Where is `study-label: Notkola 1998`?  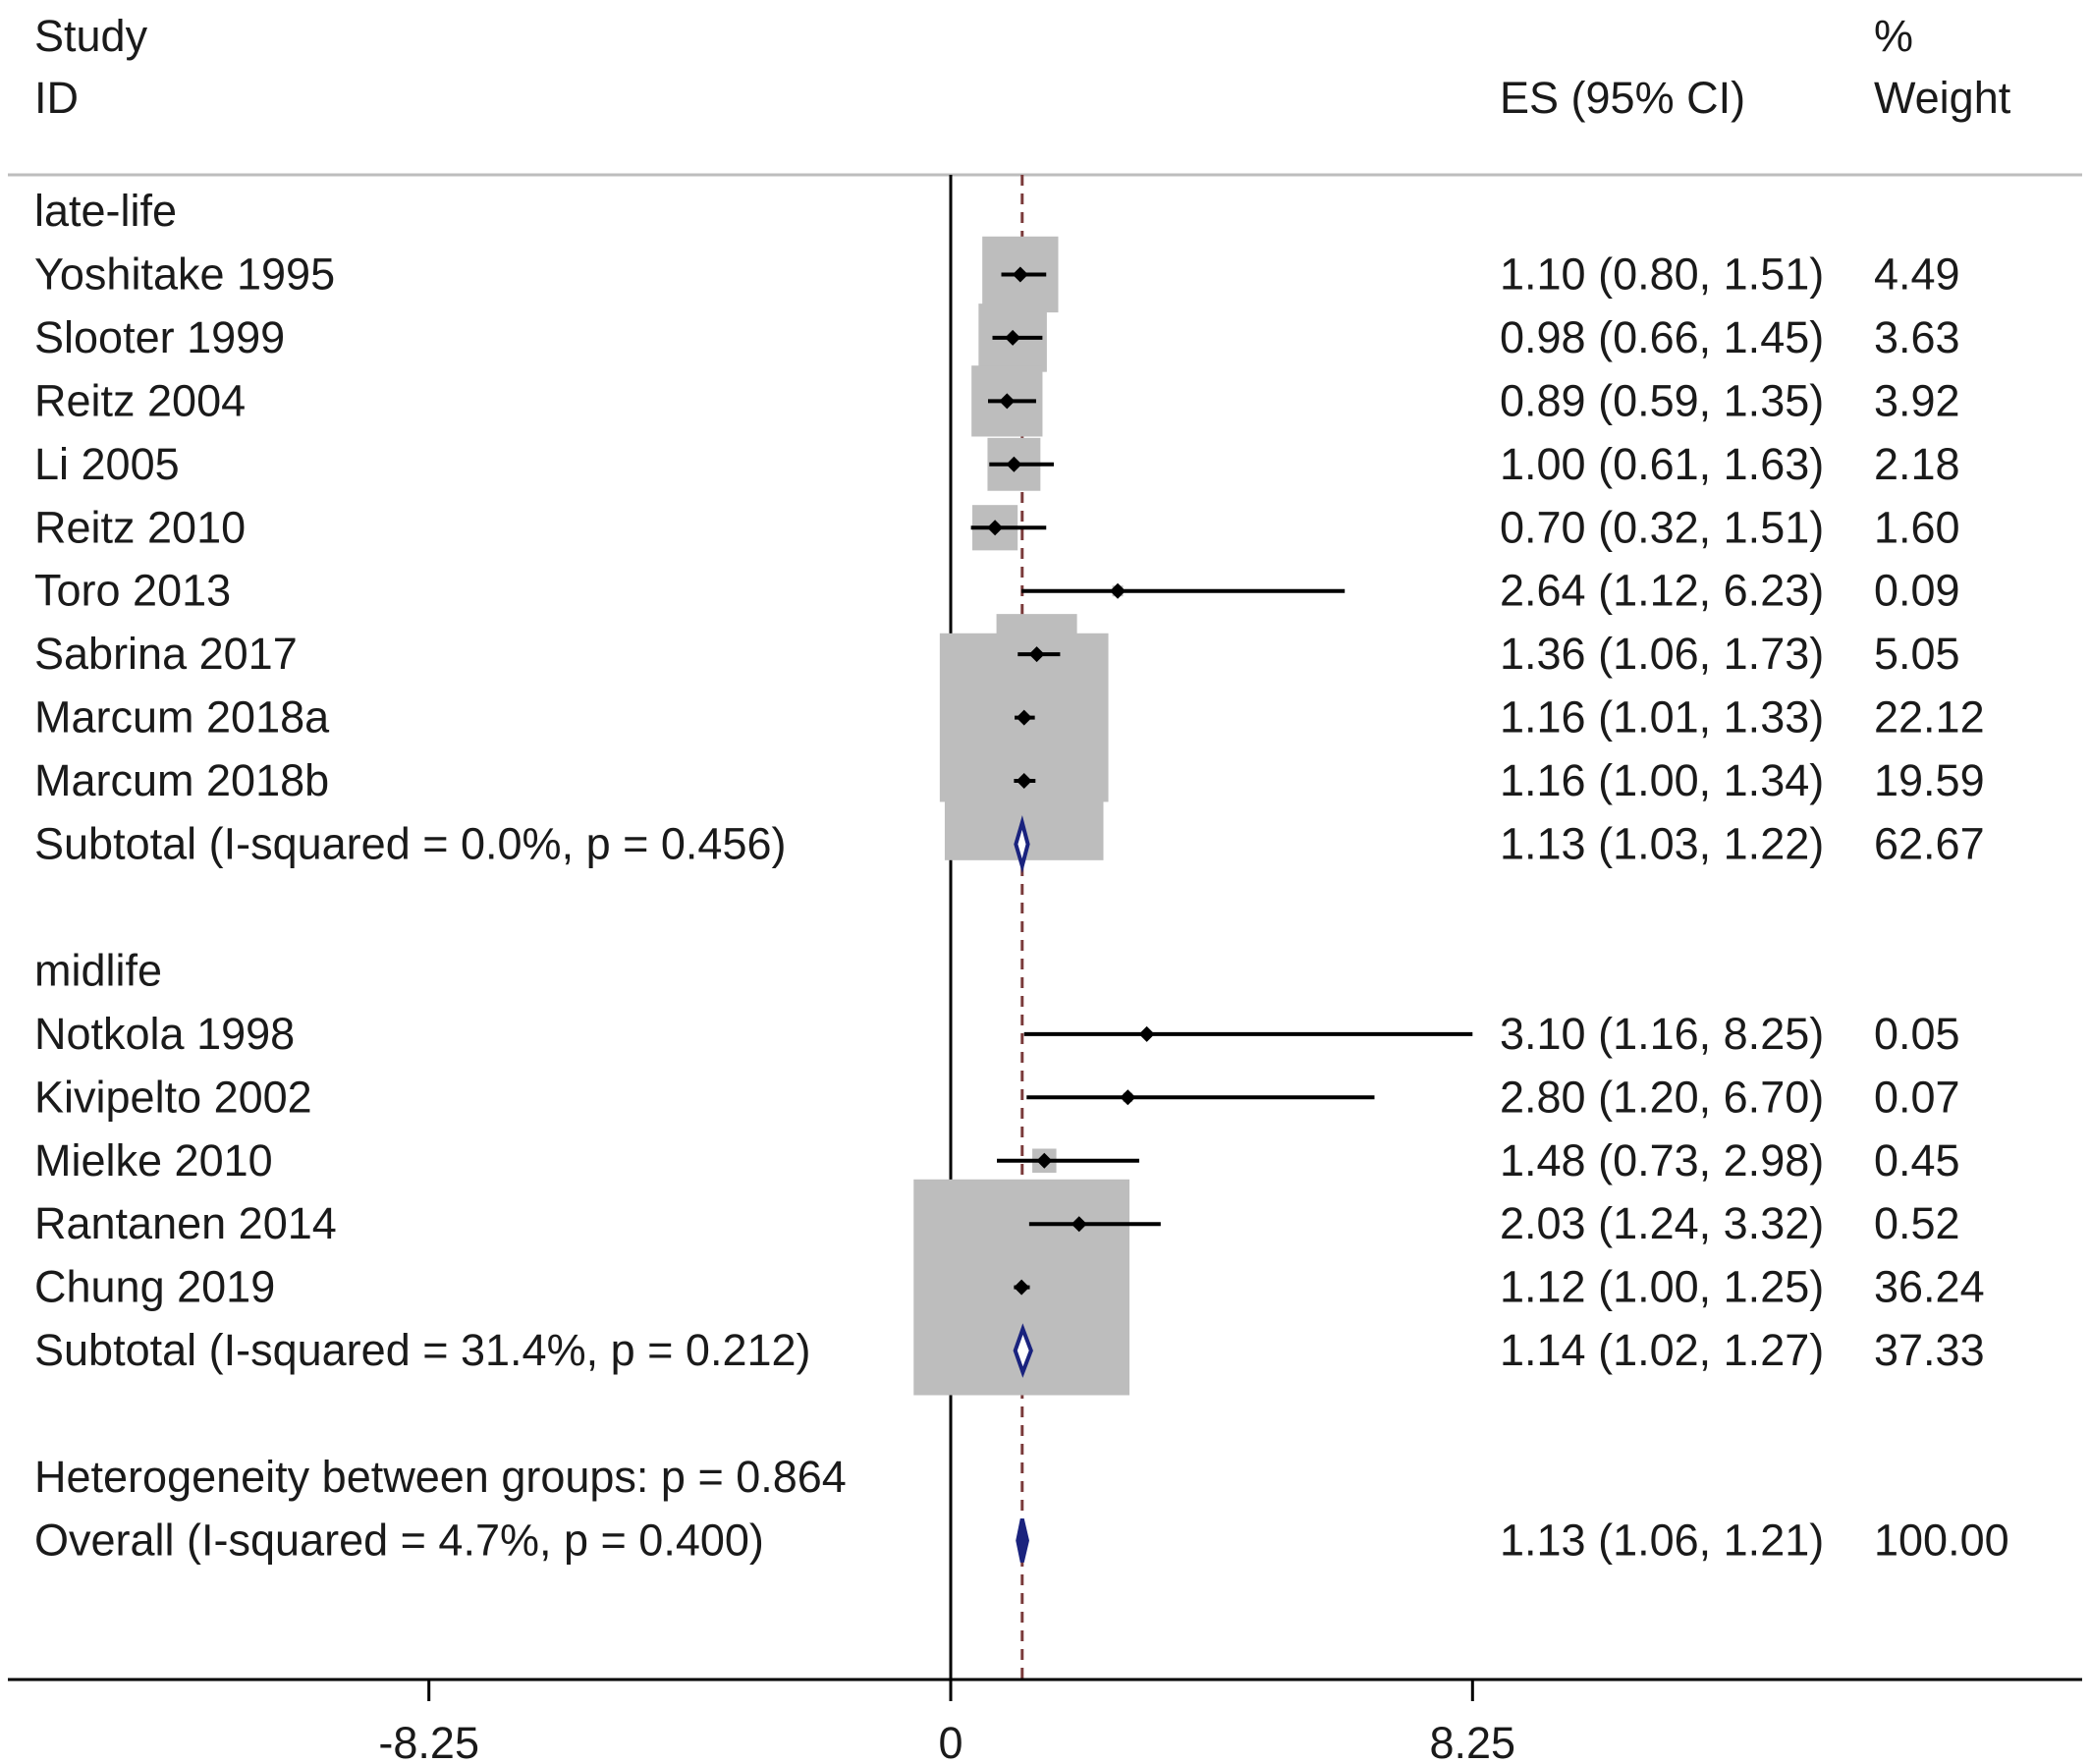 study-label: Notkola 1998 is located at coordinates (164, 1034).